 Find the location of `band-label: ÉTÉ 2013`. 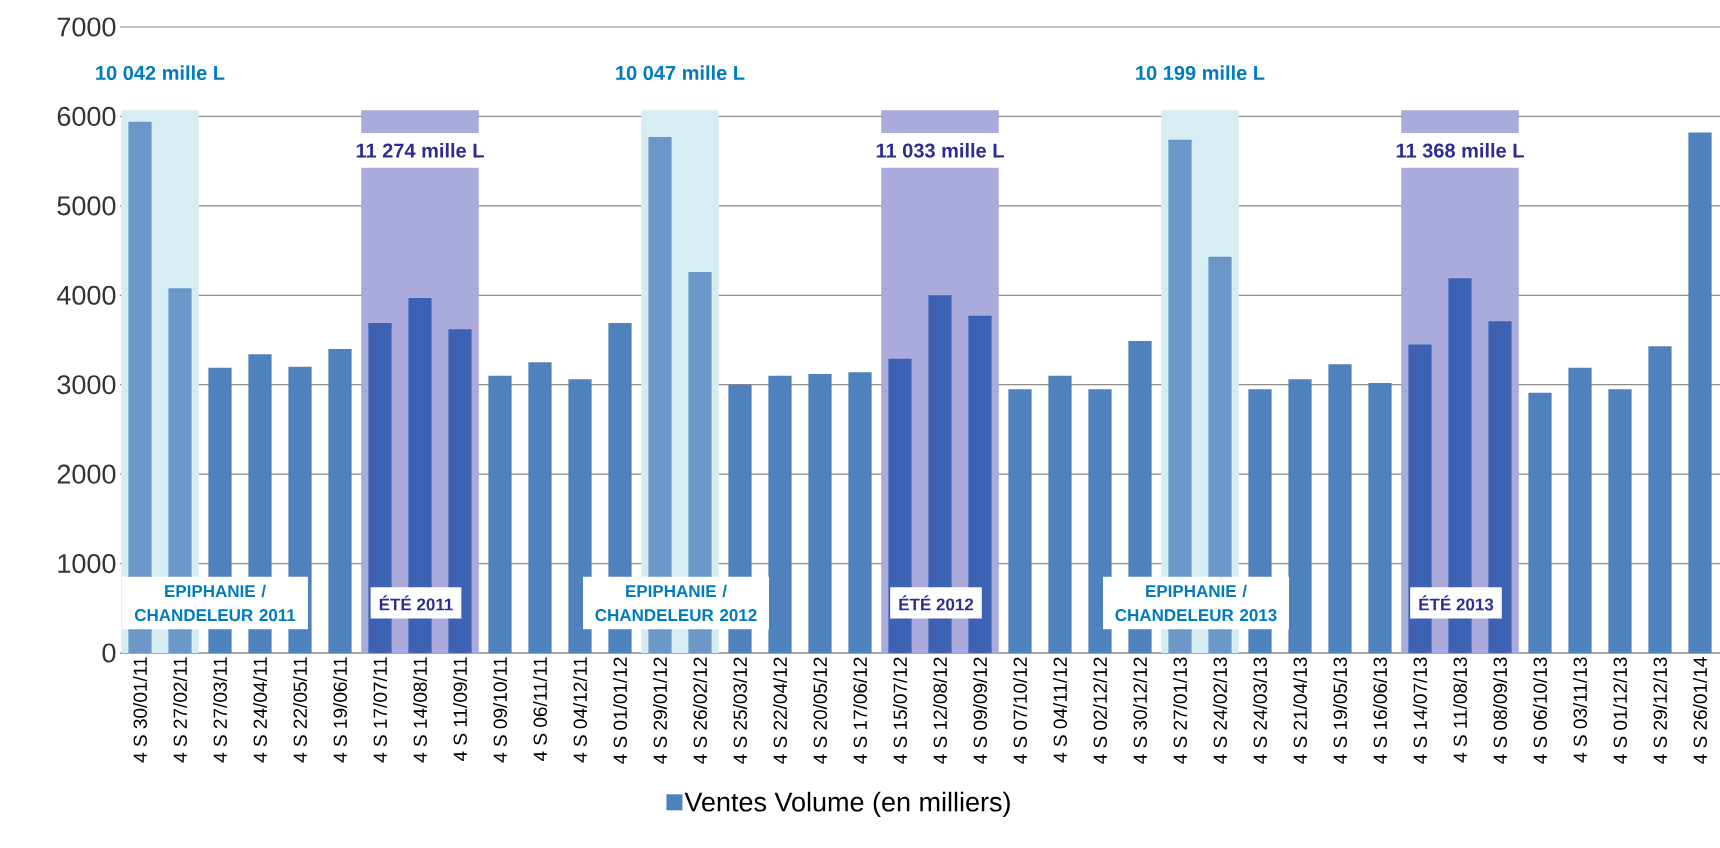

band-label: ÉTÉ 2013 is located at coordinates (1456, 603).